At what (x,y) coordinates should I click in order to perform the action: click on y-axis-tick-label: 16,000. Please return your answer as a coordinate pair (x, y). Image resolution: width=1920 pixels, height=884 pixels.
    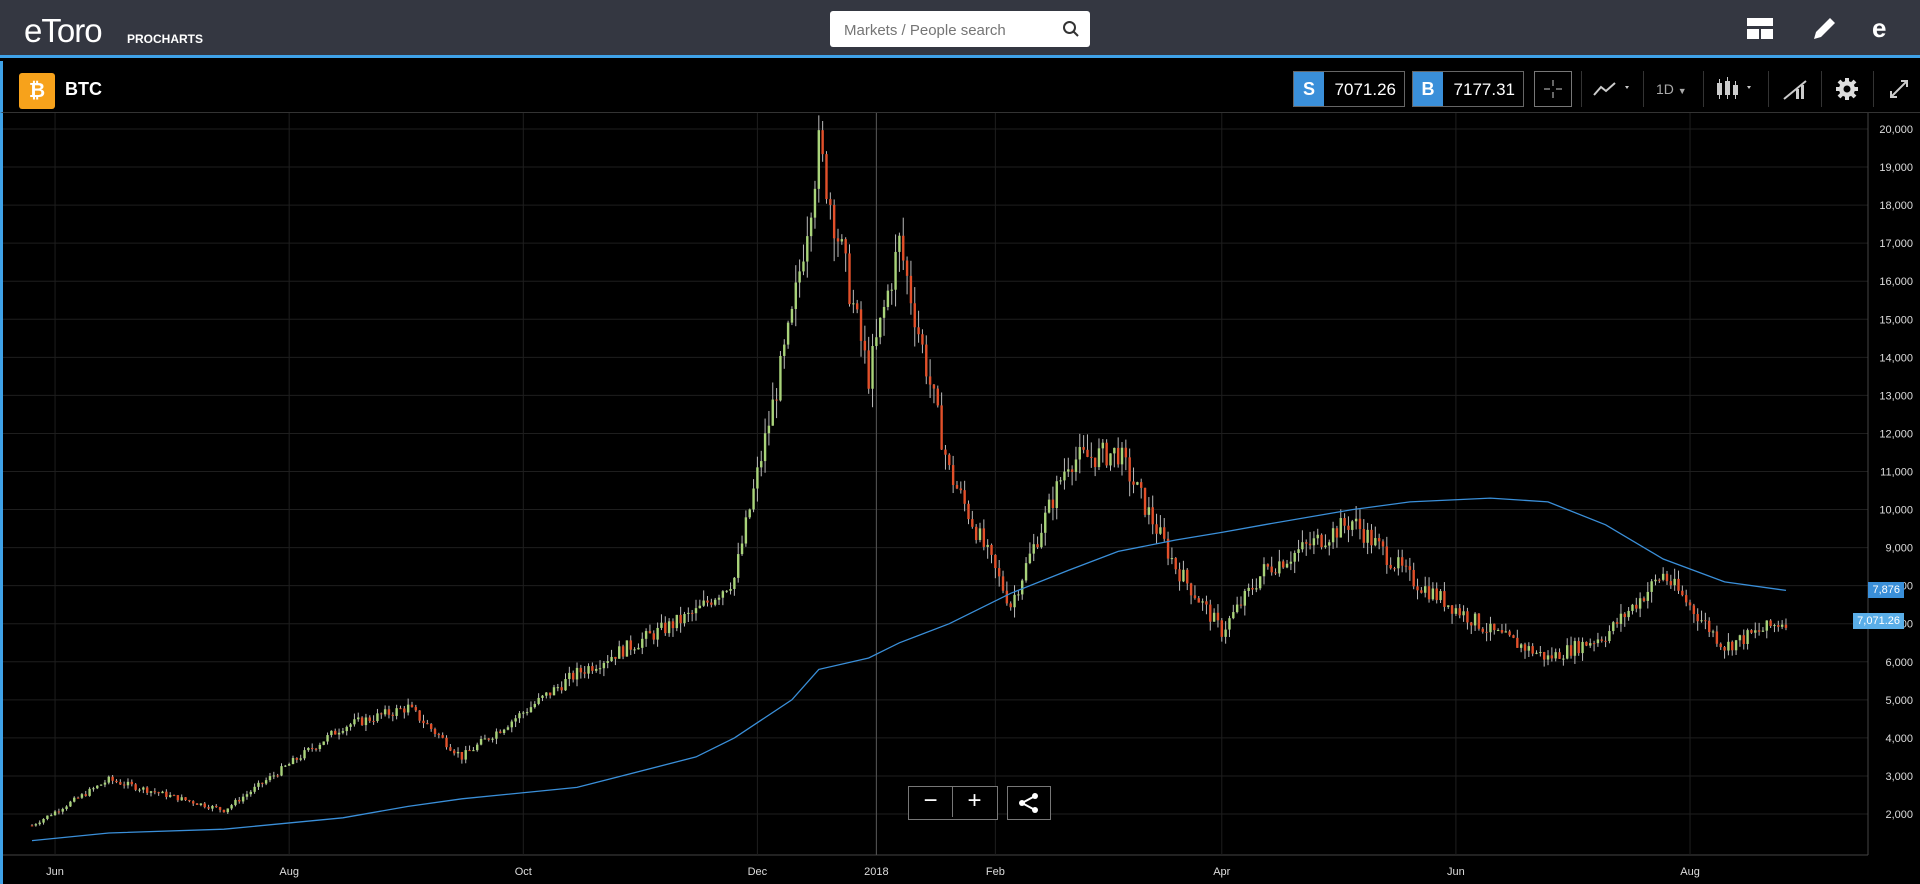
    Looking at the image, I should click on (1896, 282).